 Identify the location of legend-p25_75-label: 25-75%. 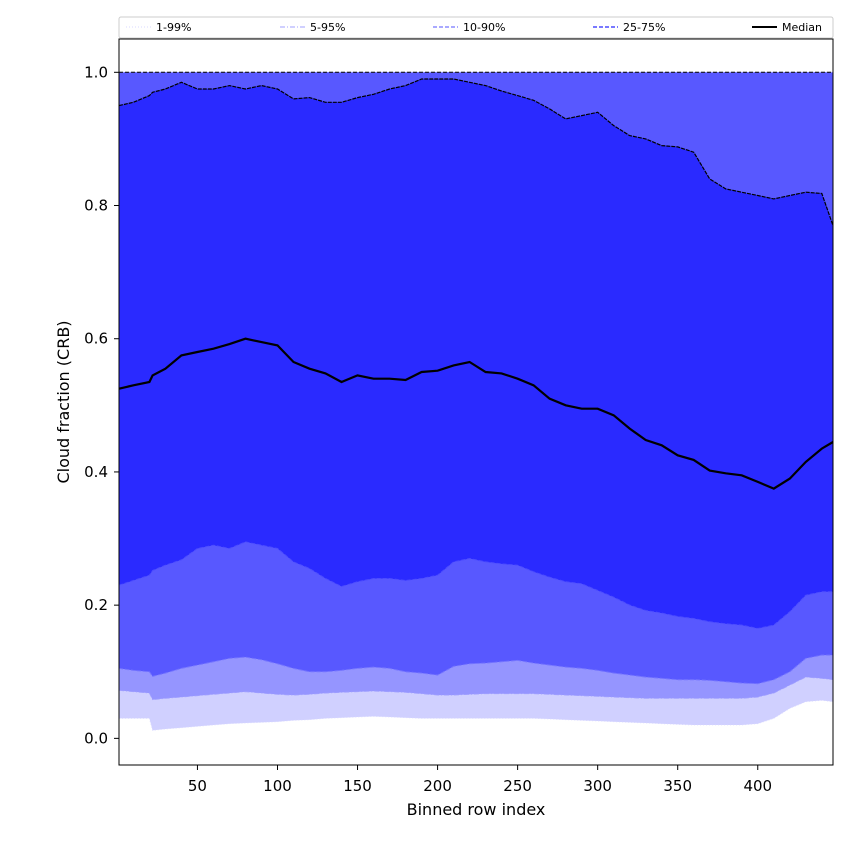
(644, 27).